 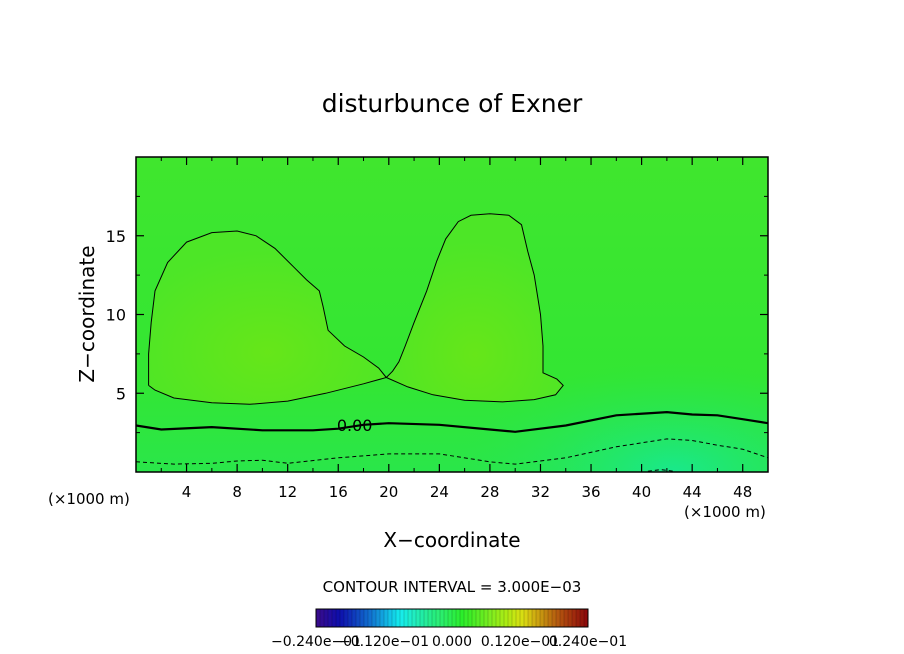 I want to click on x-tick-label: 28, so click(x=489, y=492).